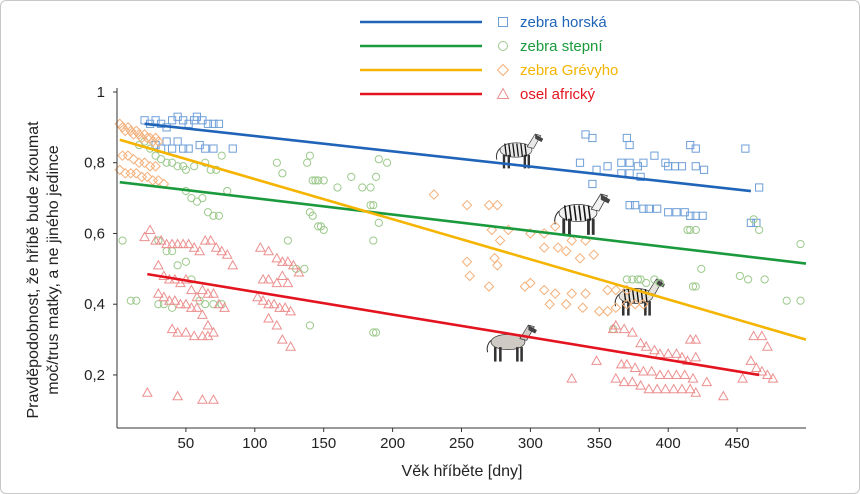 The image size is (860, 494). I want to click on mountain-zebra-icon, so click(519, 151).